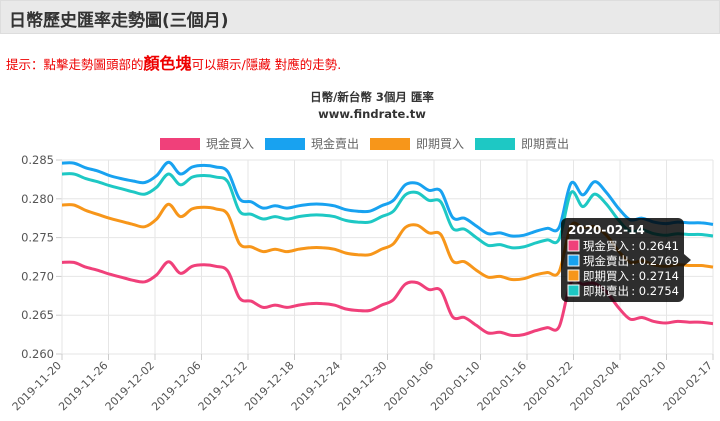  Describe the element at coordinates (372, 114) in the screenshot. I see `chart-subtitle: www.findrate.tw` at that location.